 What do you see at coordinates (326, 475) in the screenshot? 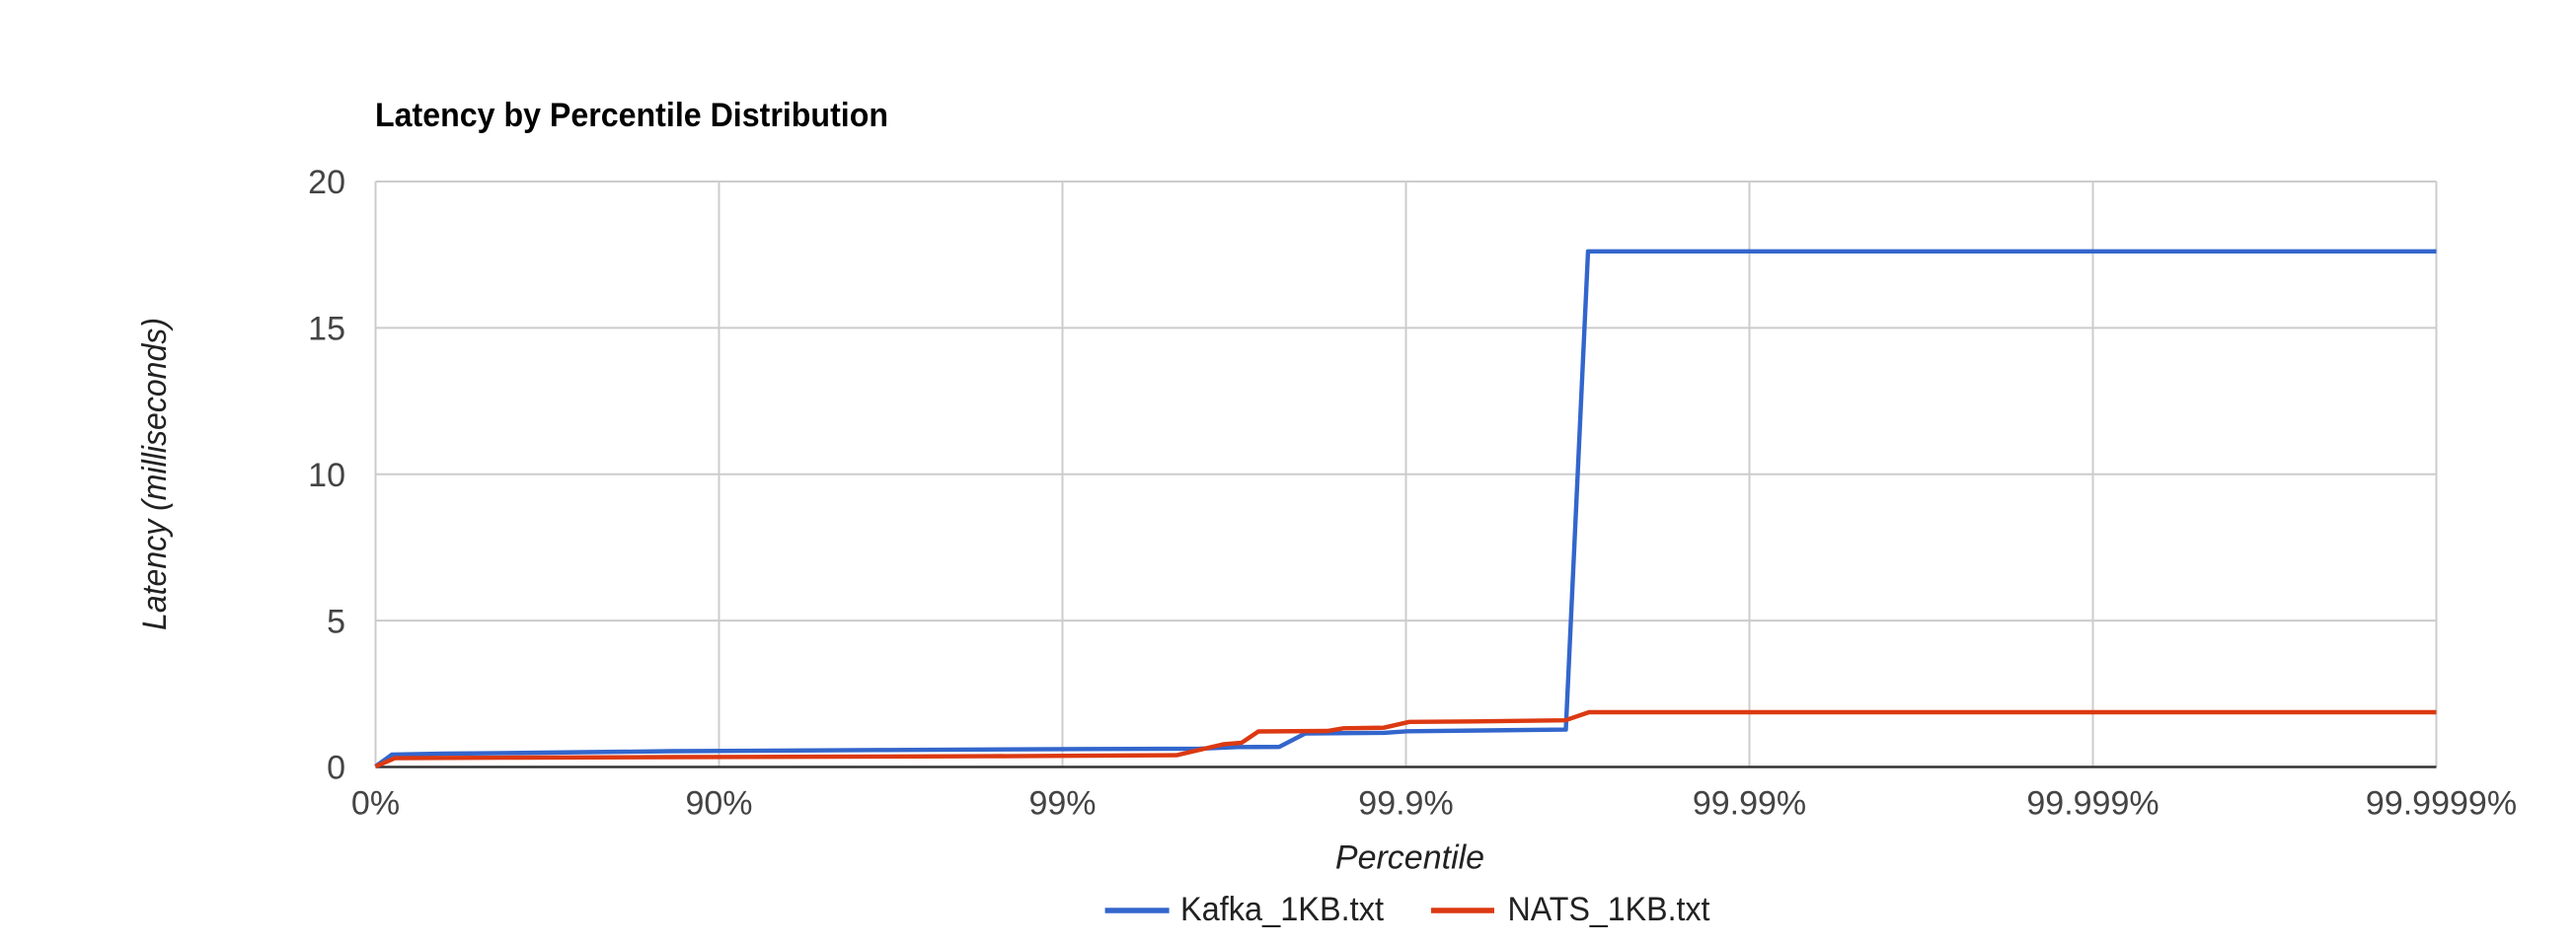
I see `svg-text: 10` at bounding box center [326, 475].